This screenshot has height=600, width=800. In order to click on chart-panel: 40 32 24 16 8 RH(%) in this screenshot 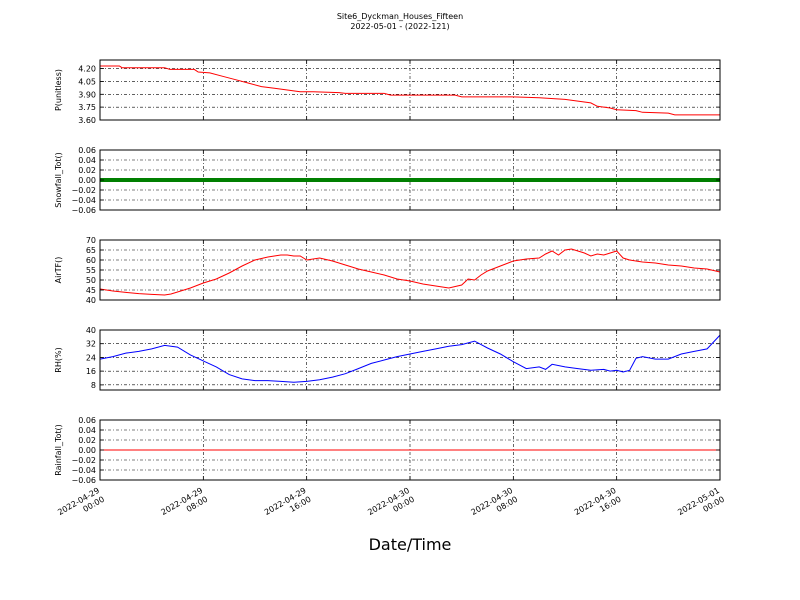, I will do `click(387, 358)`.